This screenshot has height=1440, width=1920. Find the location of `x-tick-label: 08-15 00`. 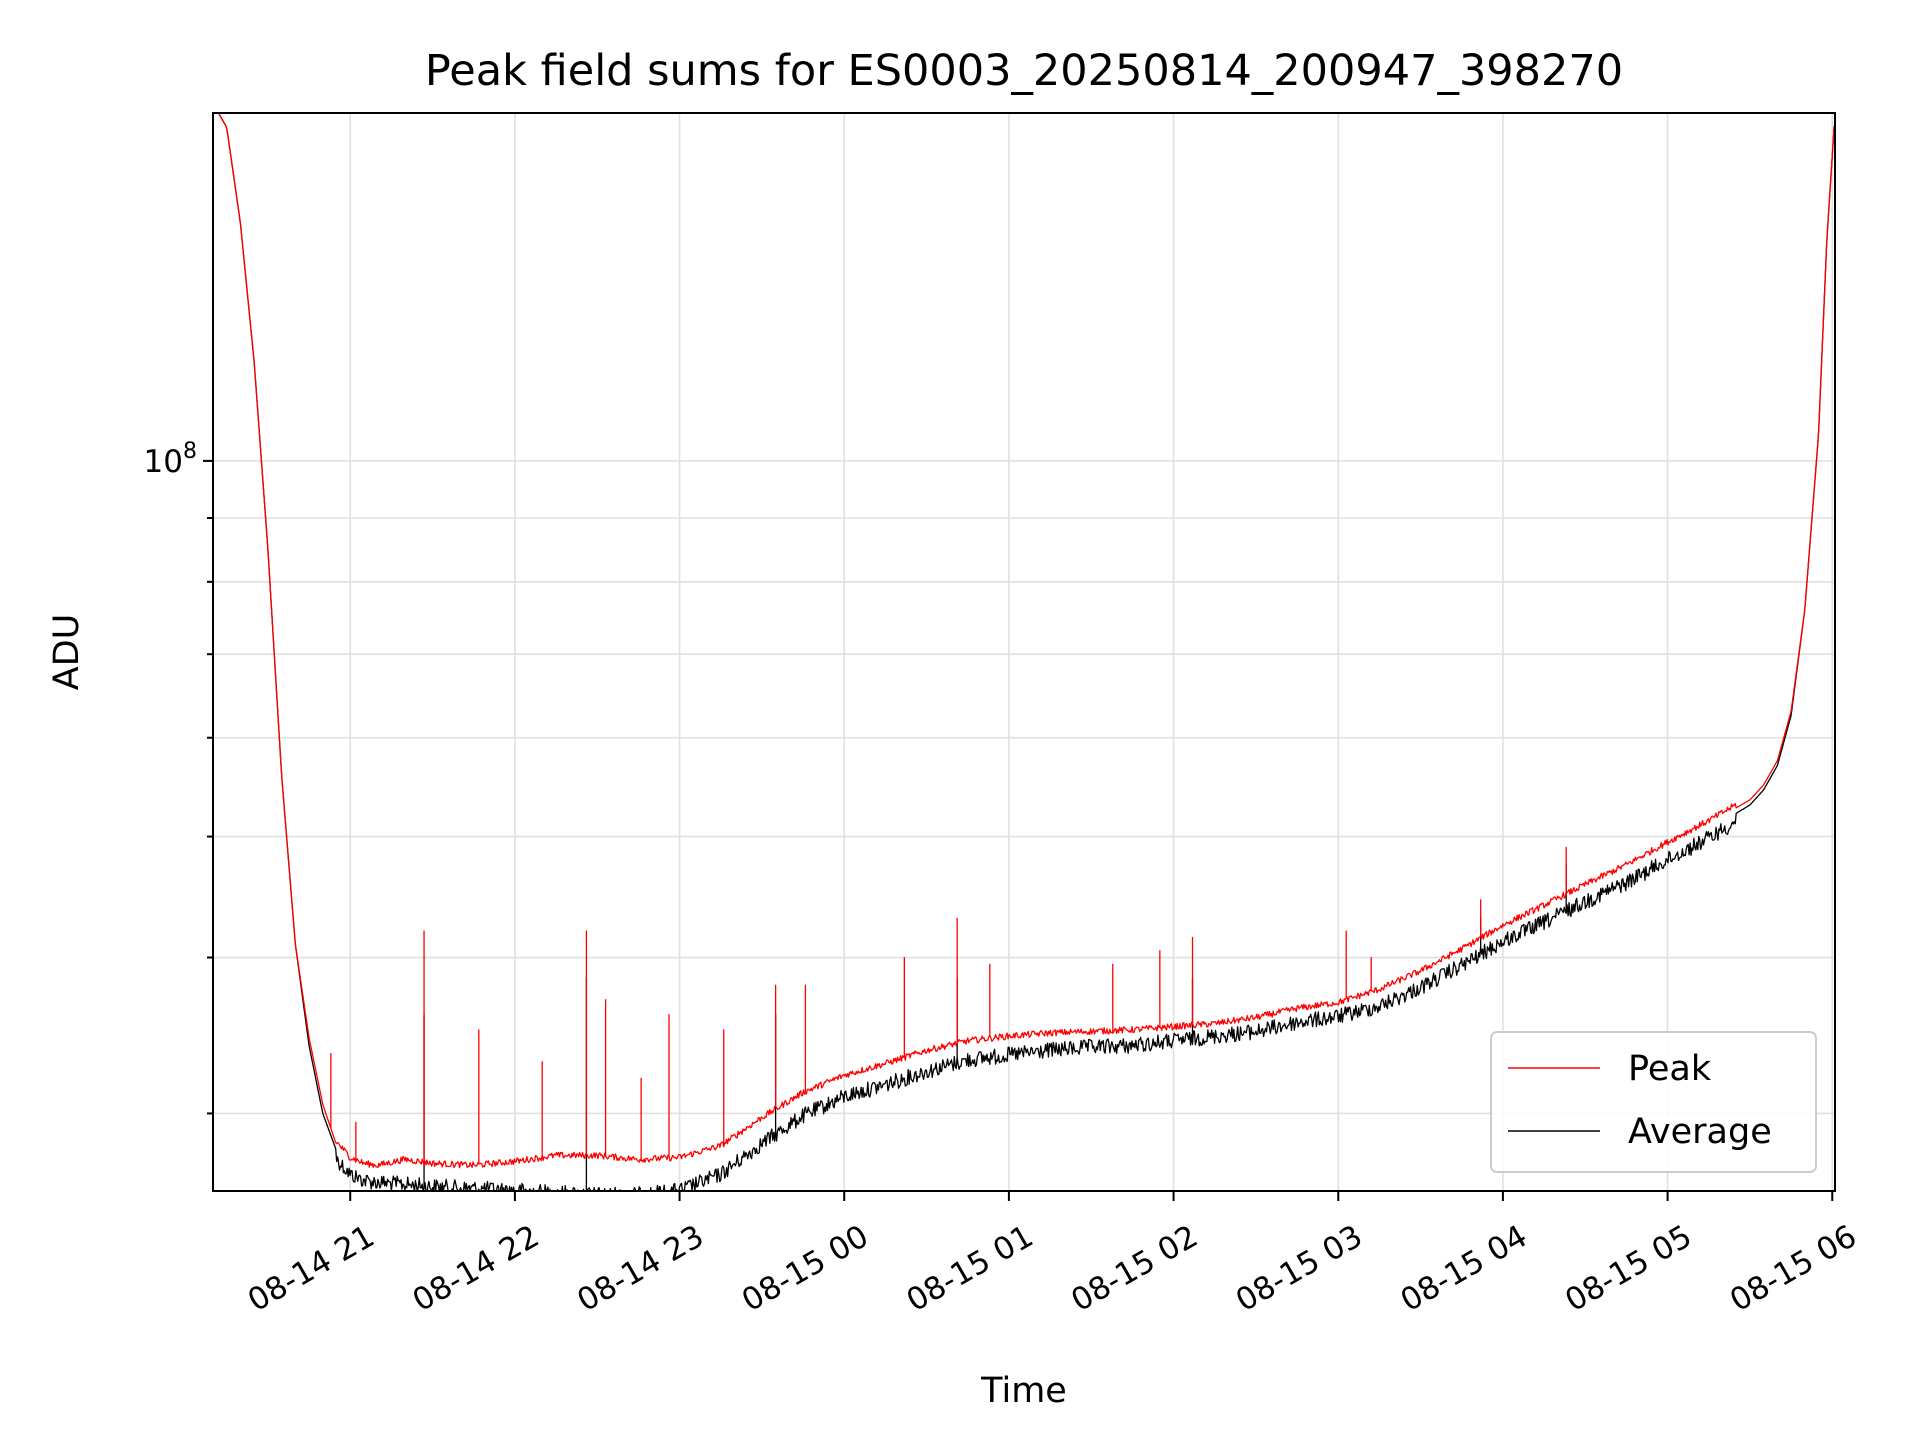

x-tick-label: 08-15 00 is located at coordinates (805, 1268).